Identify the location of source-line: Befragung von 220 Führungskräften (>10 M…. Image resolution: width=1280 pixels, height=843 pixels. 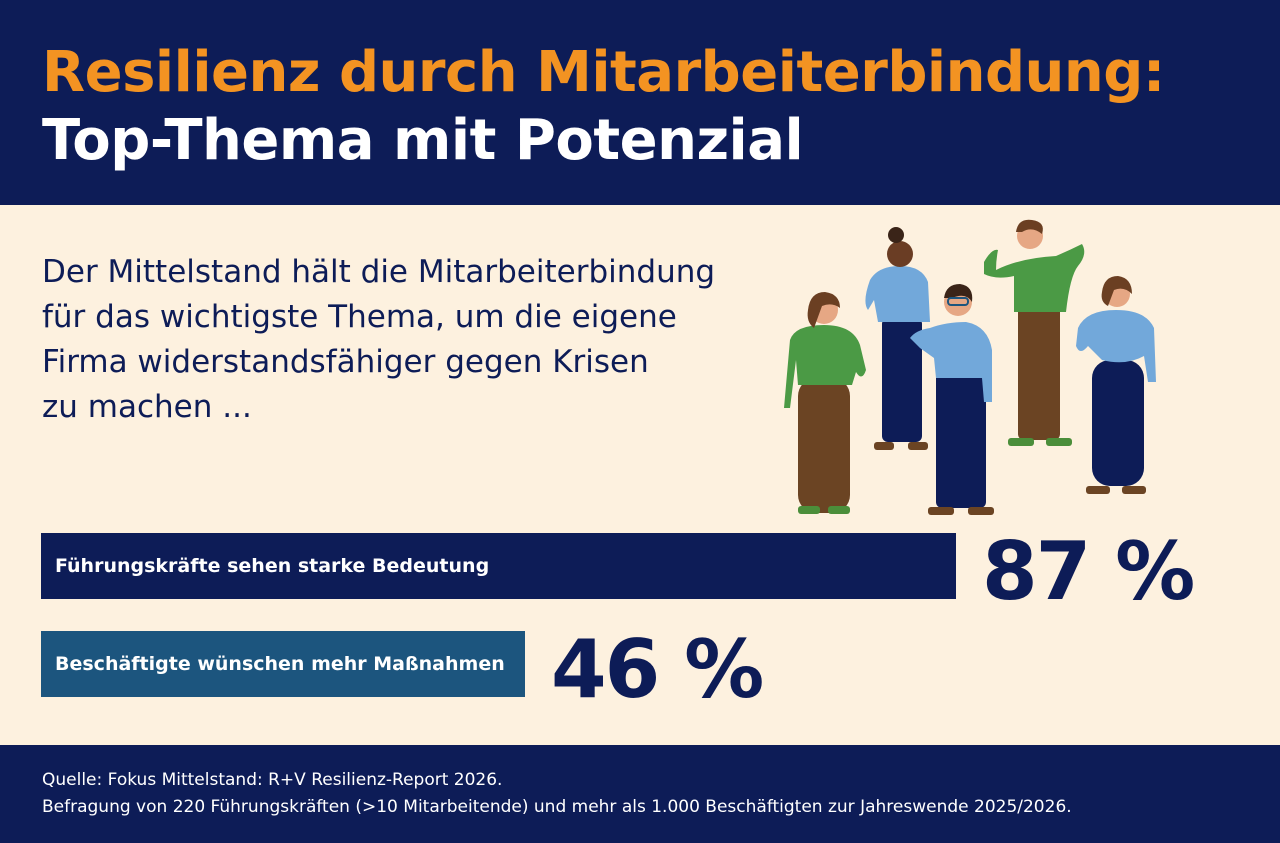
(557, 807).